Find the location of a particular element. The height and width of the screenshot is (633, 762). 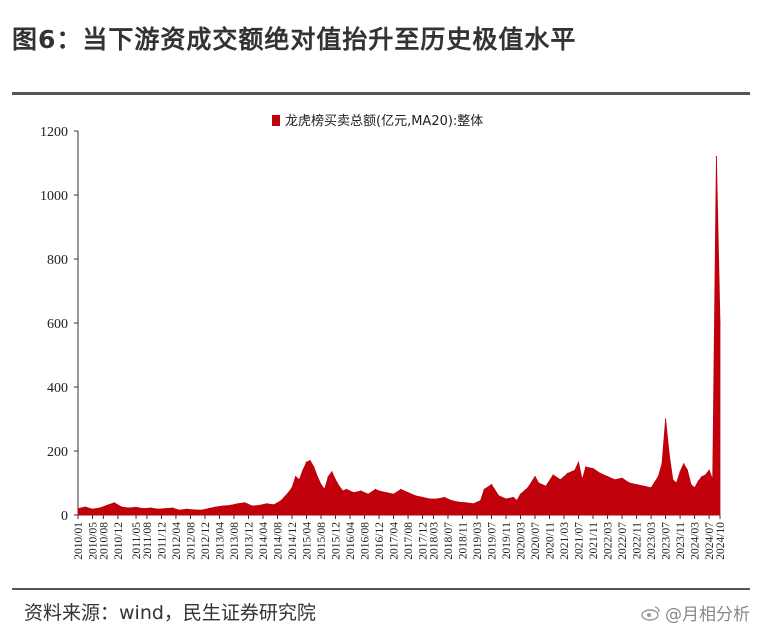

x-tick-label: 2019/11 is located at coordinates (507, 541).